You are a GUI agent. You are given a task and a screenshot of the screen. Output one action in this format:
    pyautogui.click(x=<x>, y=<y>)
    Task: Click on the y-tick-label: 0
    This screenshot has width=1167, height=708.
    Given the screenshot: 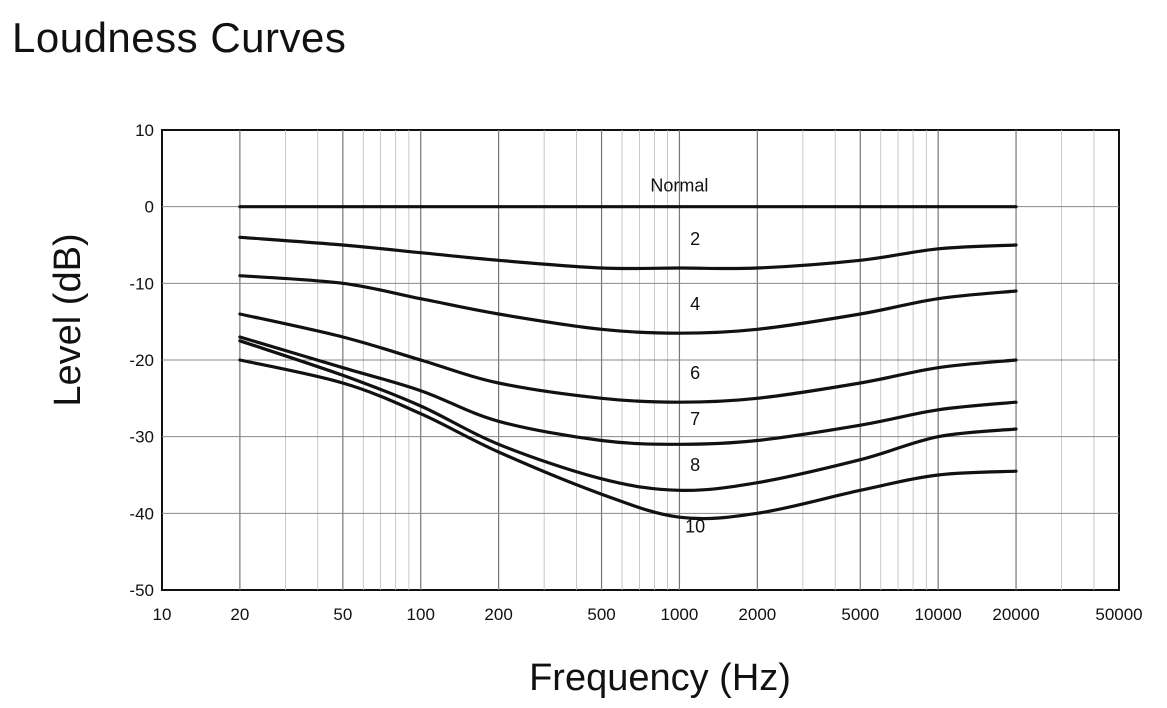 What is the action you would take?
    pyautogui.click(x=149, y=207)
    